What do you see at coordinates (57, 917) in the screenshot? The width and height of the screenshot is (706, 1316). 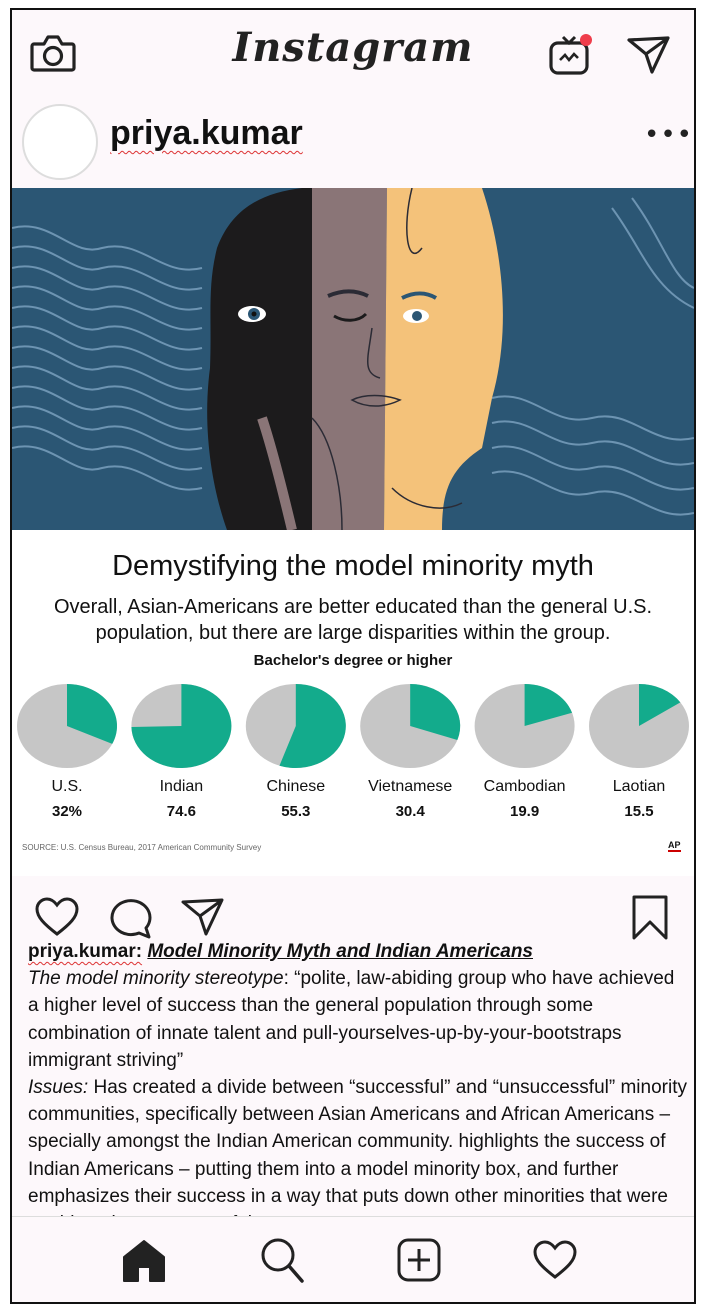 I see `heart-icon` at bounding box center [57, 917].